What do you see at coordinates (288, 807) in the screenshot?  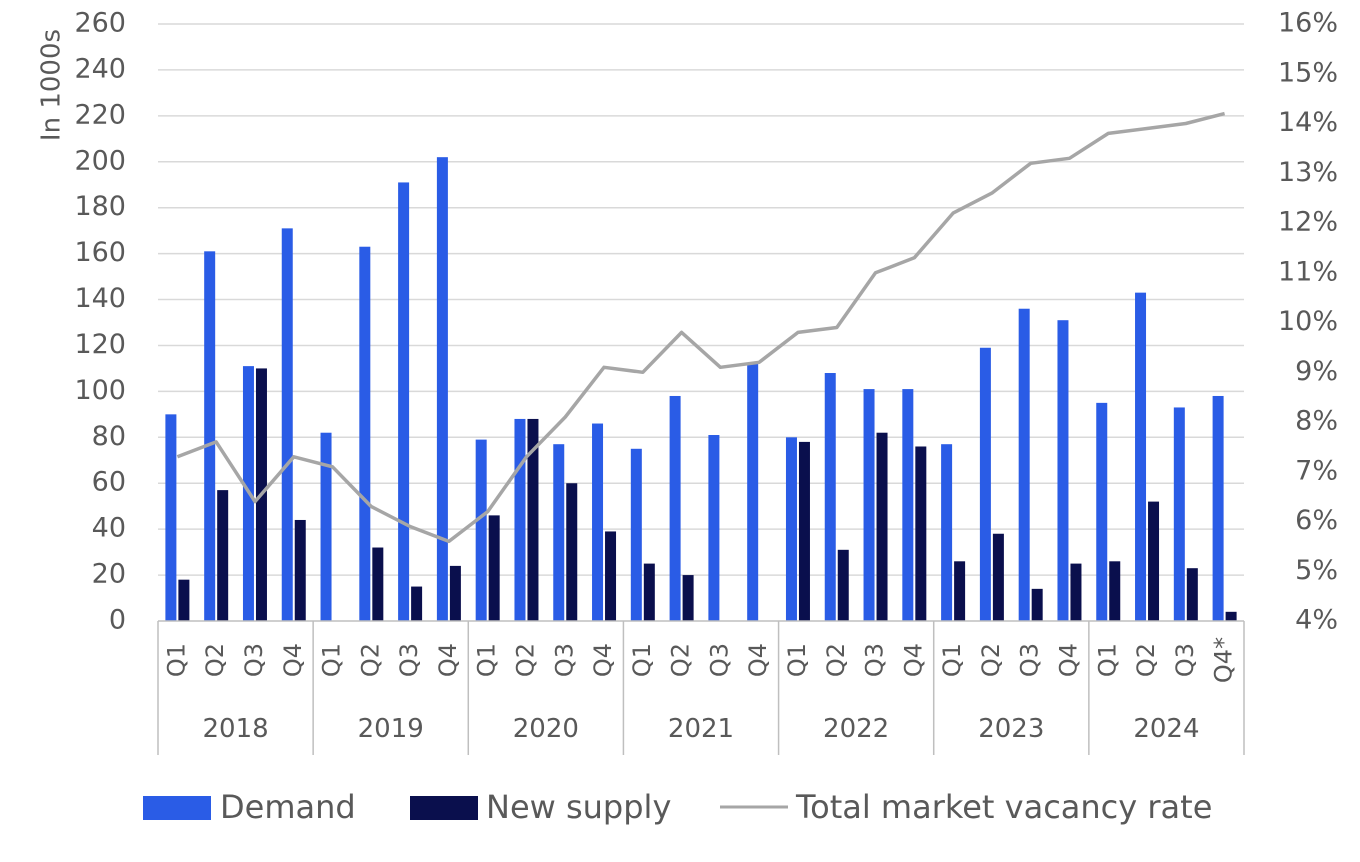 I see `legend-label-demand: Demand` at bounding box center [288, 807].